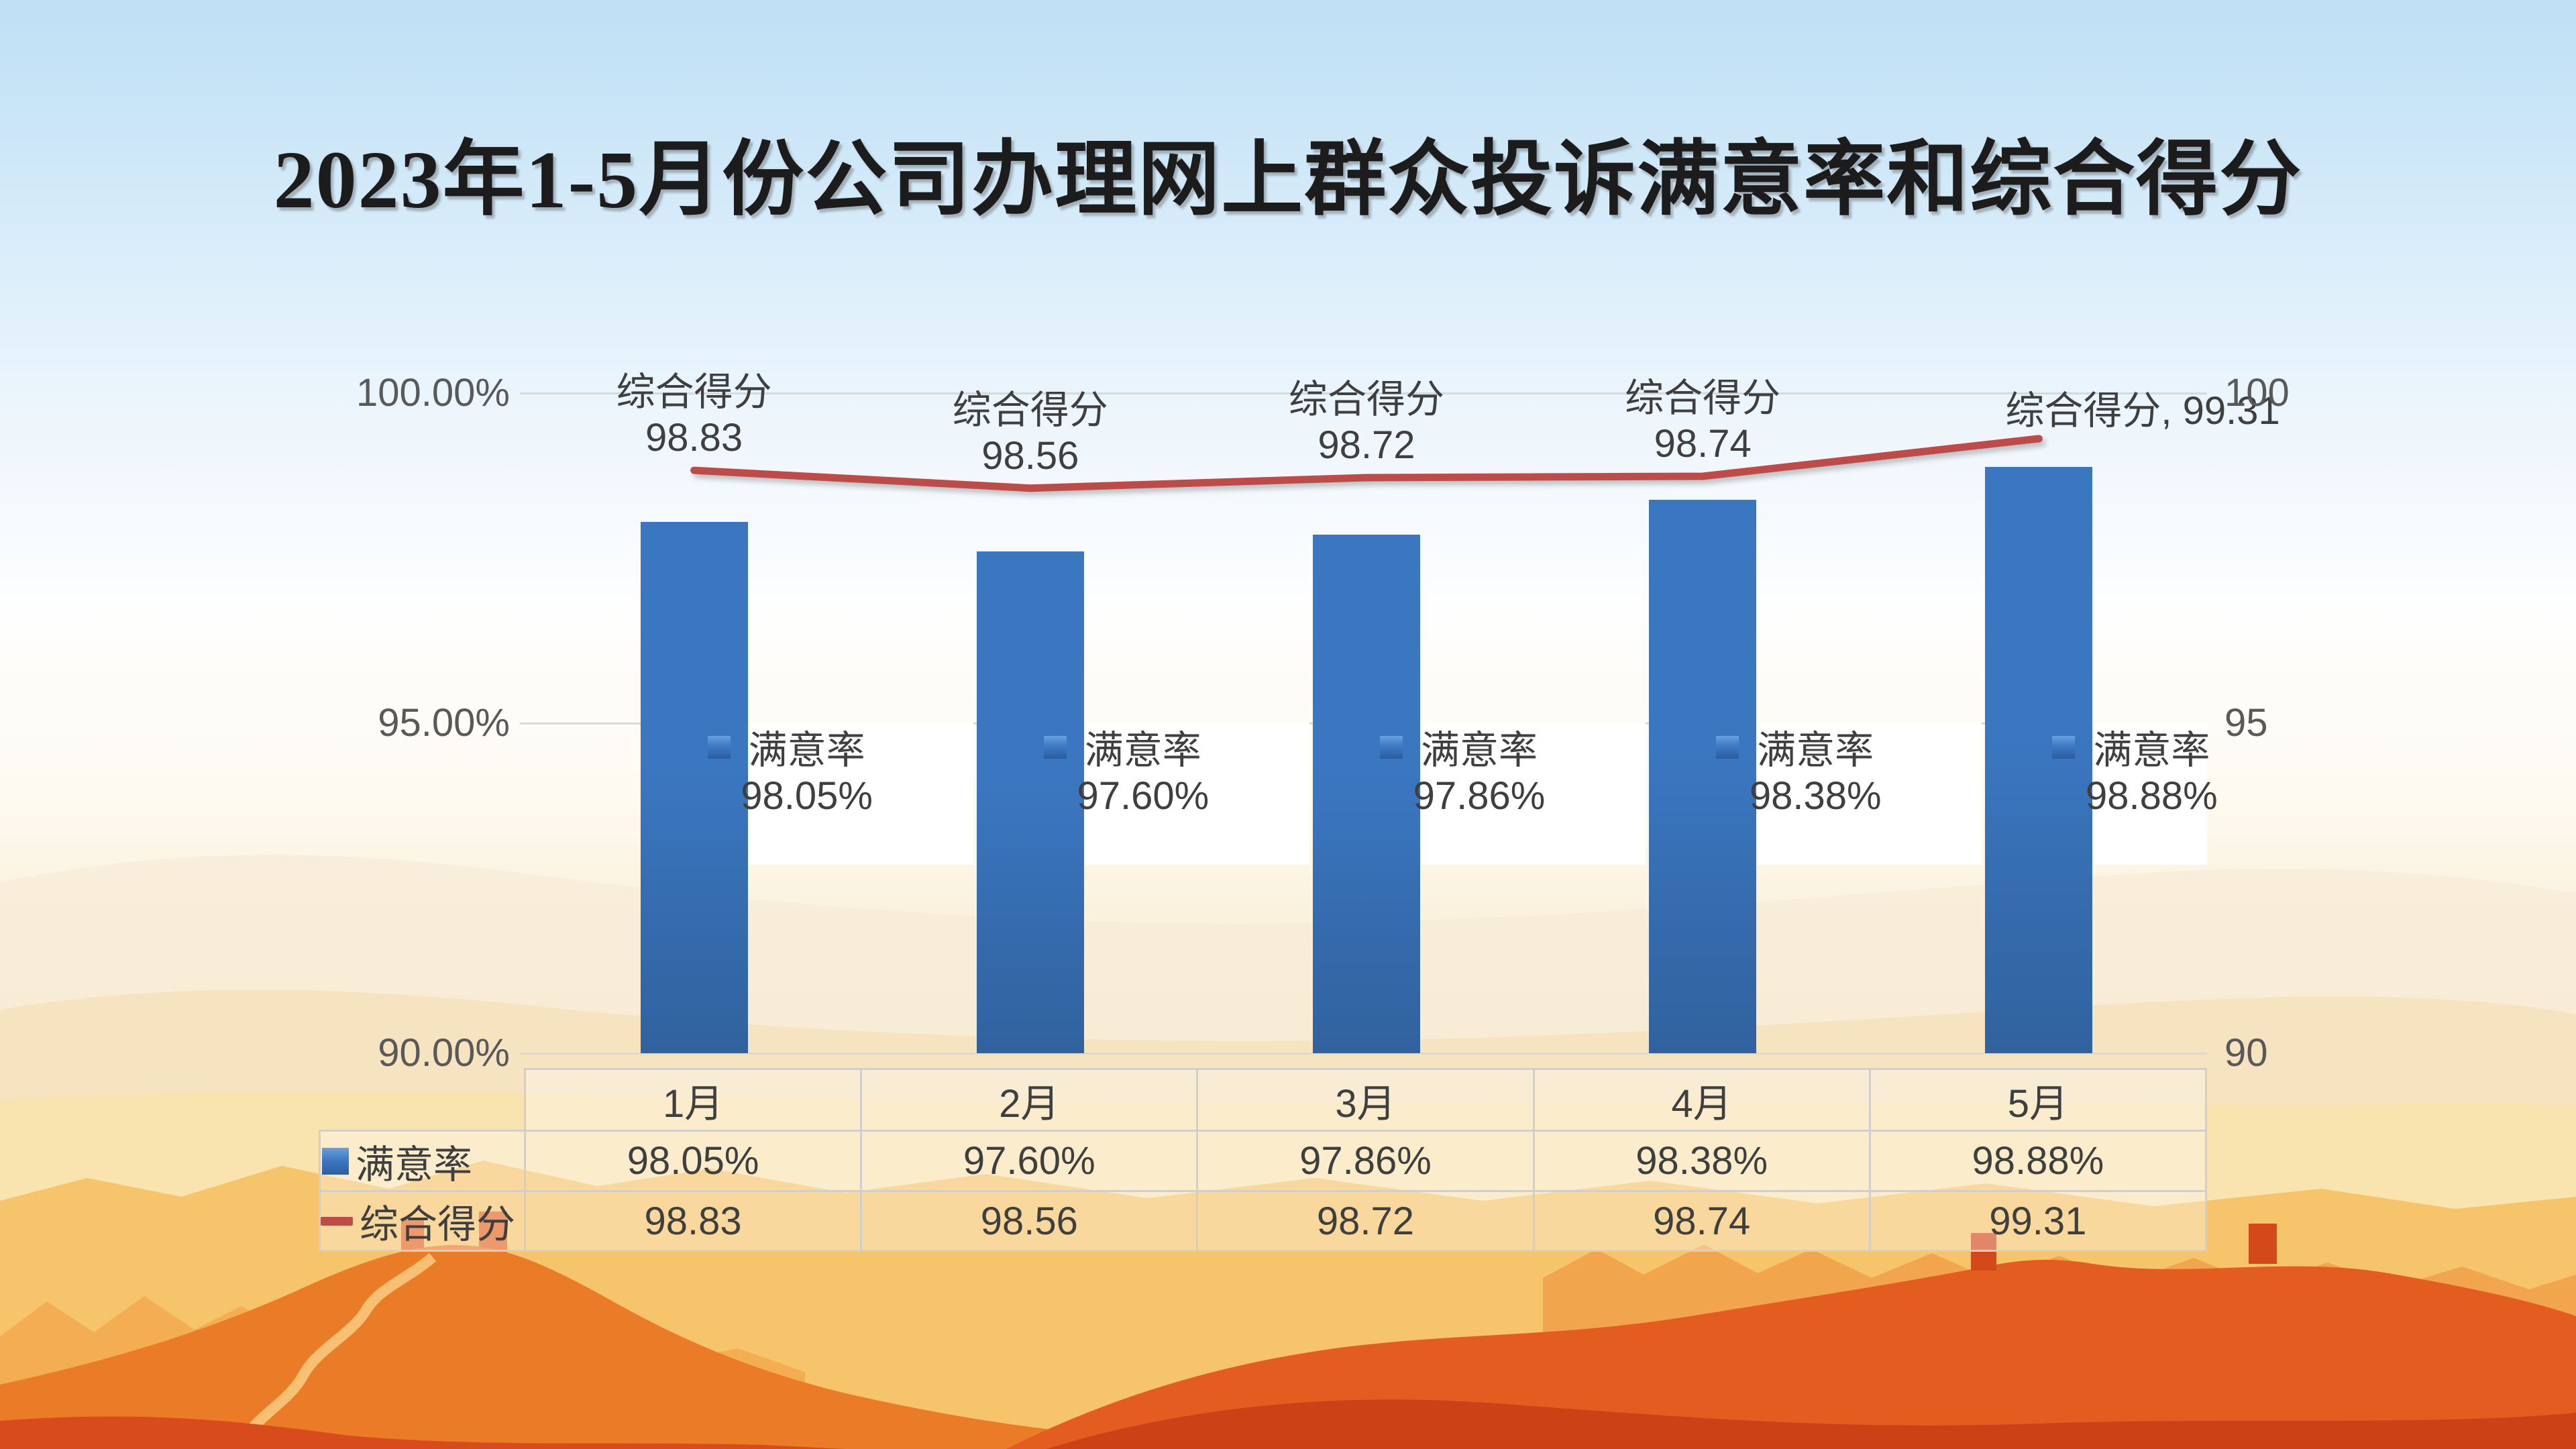  What do you see at coordinates (807, 796) in the screenshot?
I see `bar-data-label-line: 98.05%` at bounding box center [807, 796].